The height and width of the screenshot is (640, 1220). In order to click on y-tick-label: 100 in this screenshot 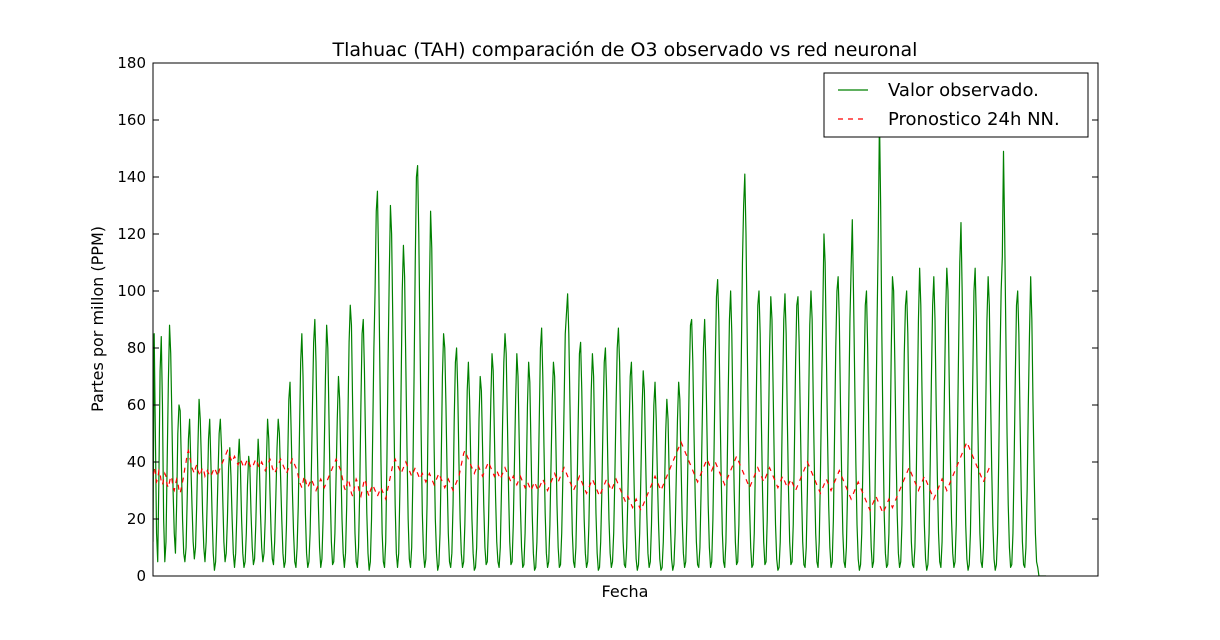, I will do `click(131, 291)`.